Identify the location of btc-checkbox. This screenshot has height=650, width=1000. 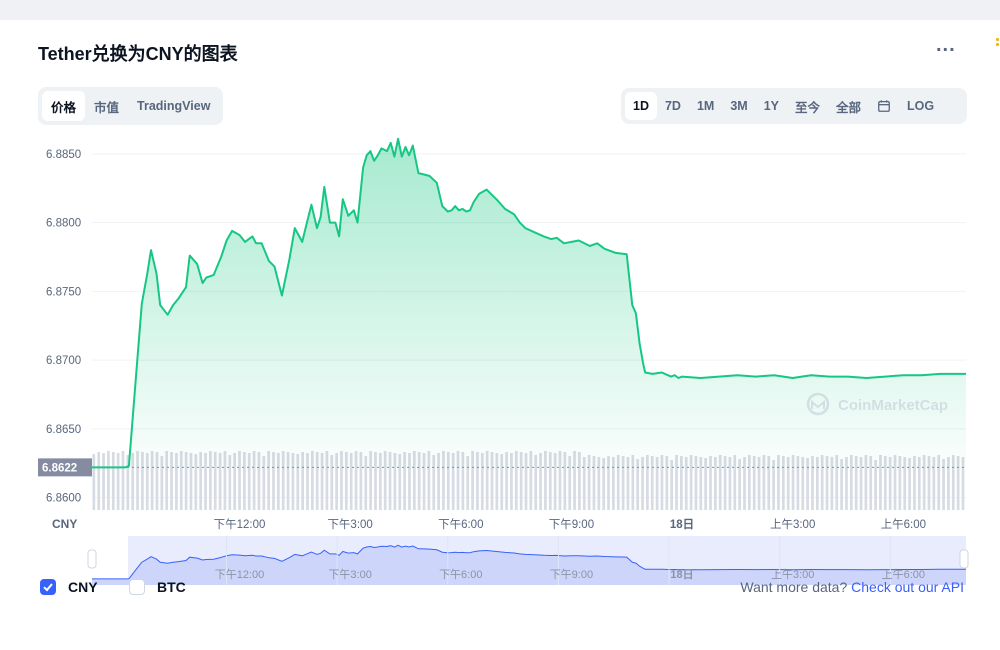
(137, 587).